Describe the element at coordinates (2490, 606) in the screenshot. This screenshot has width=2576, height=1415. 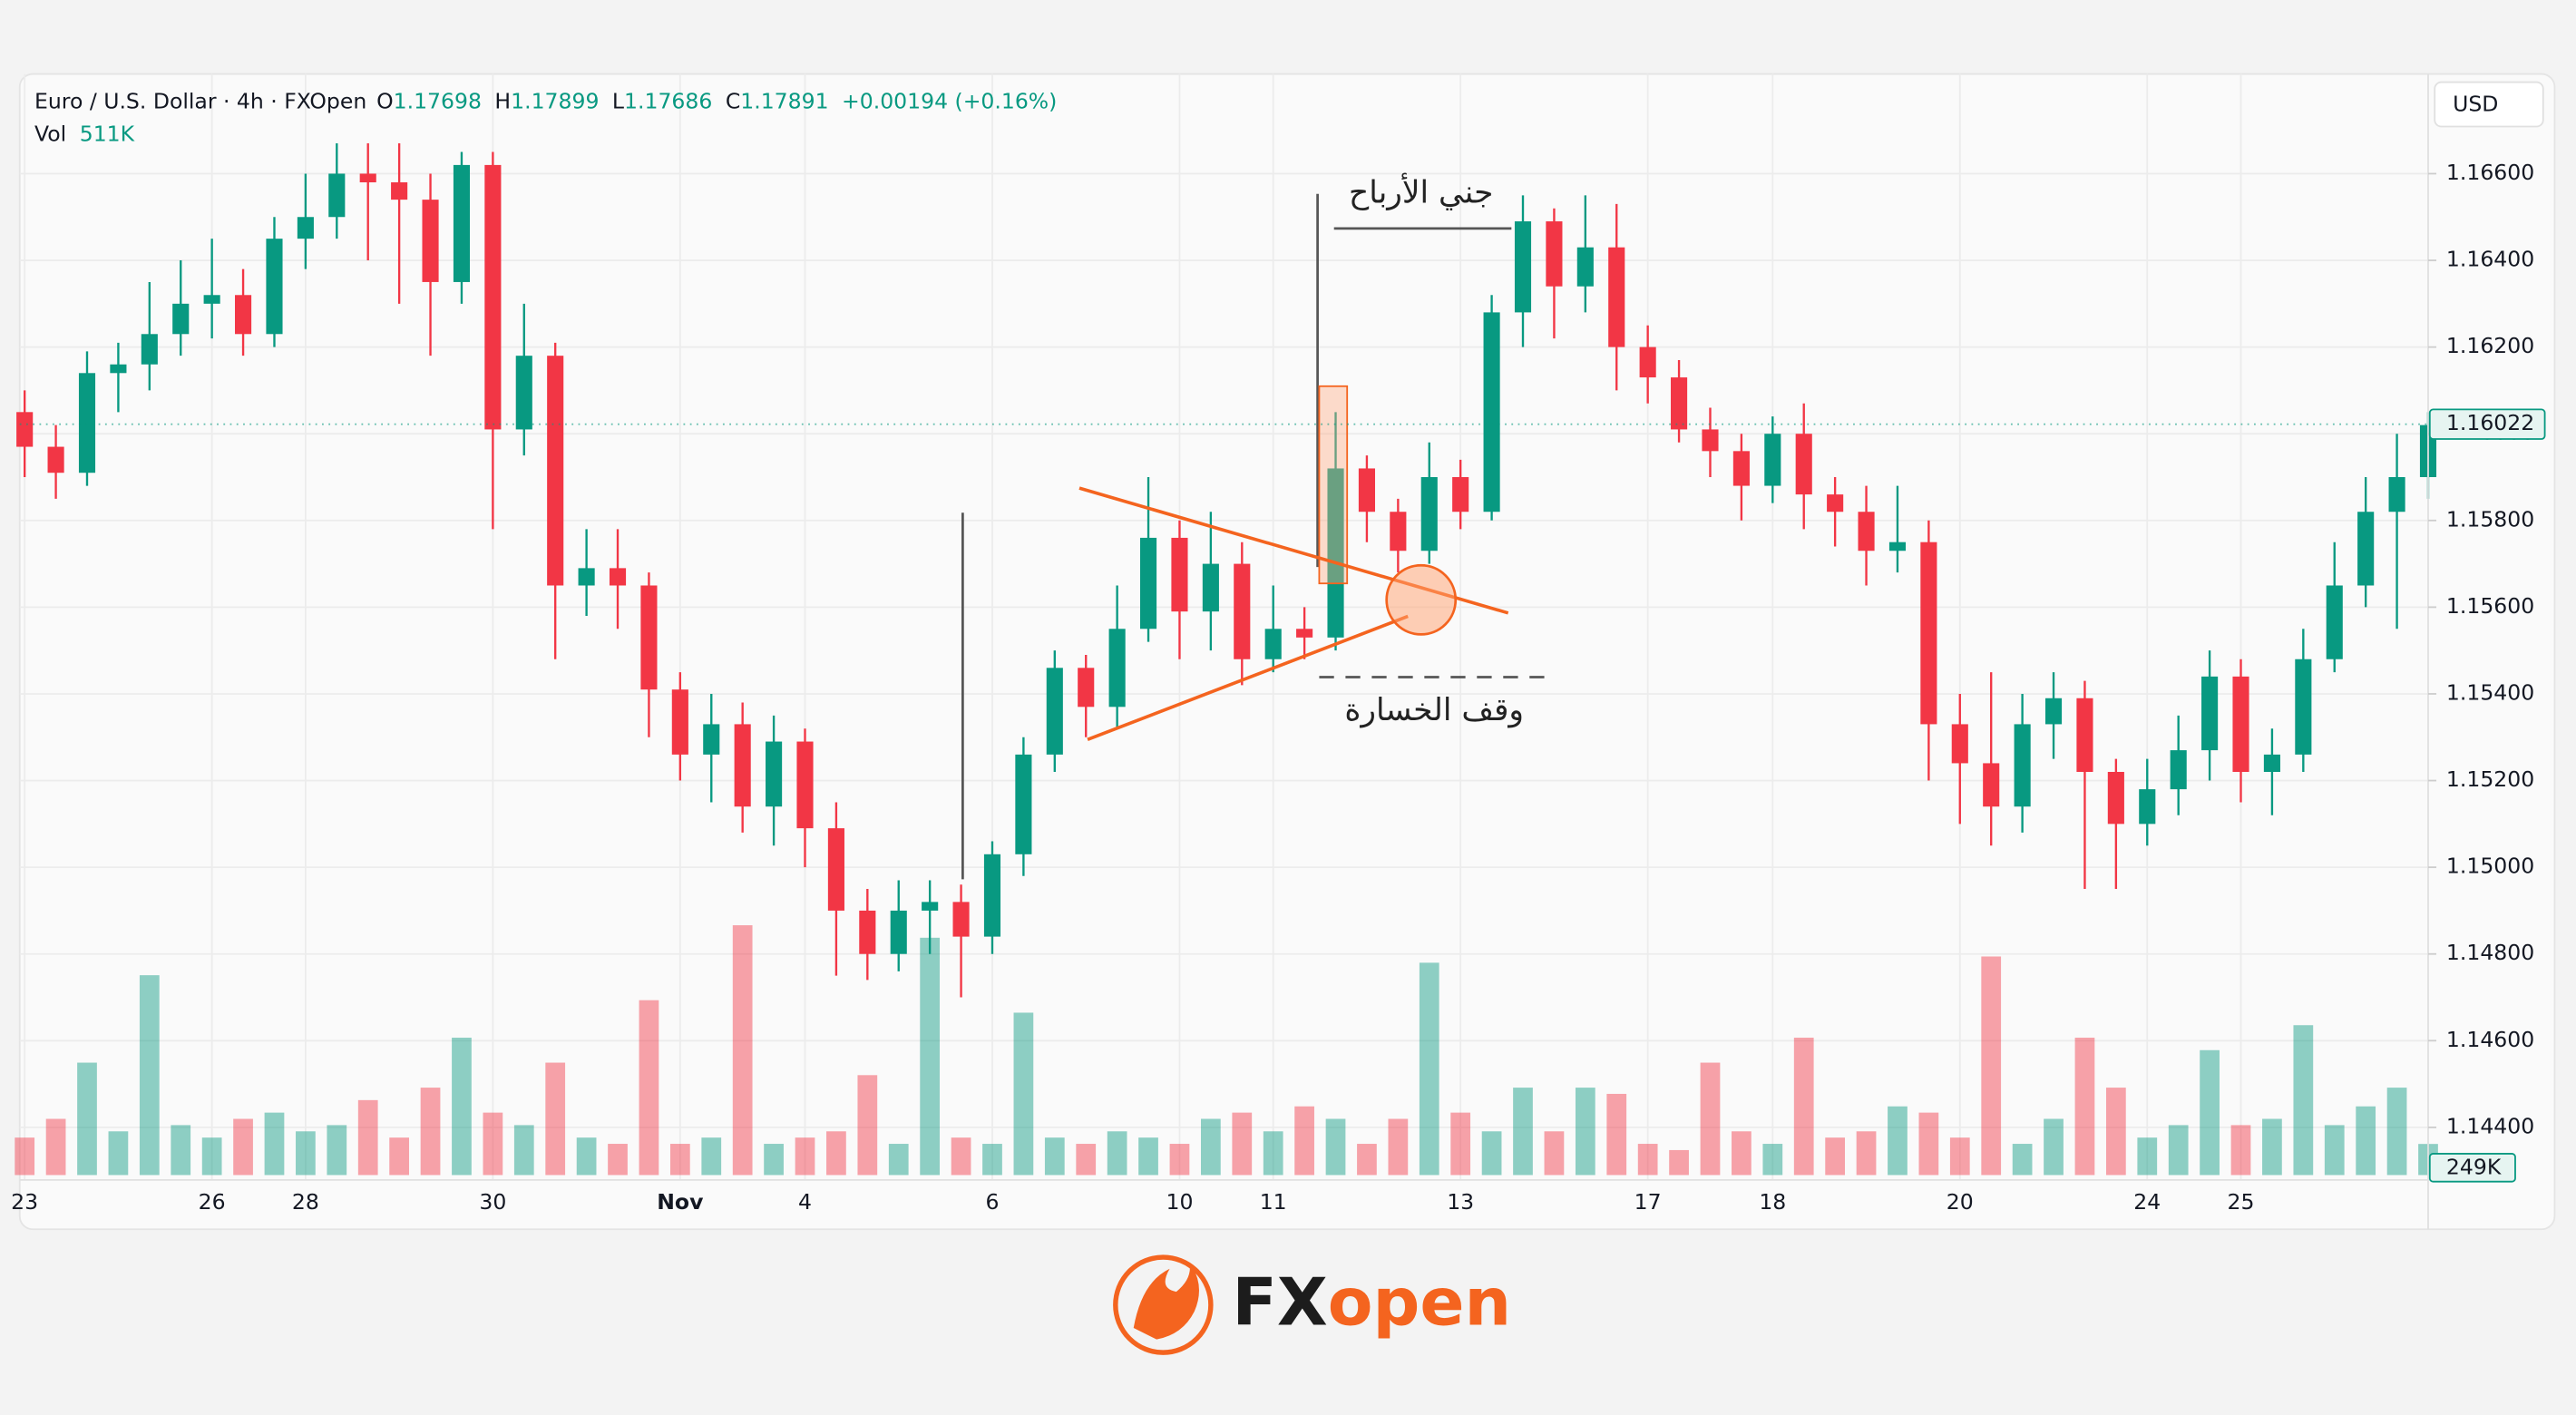
I see `y-tick-label: 1.15600` at that location.